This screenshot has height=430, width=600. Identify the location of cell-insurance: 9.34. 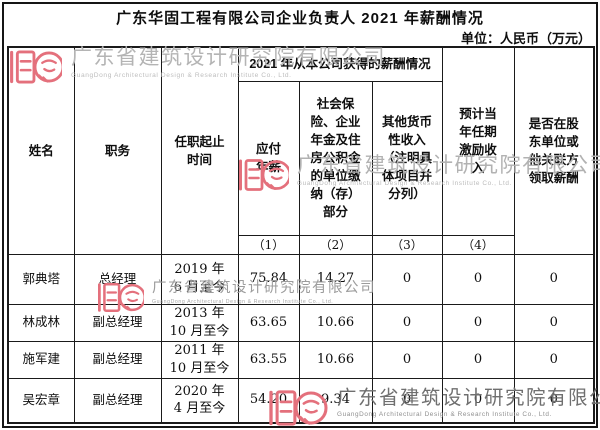
(335, 400).